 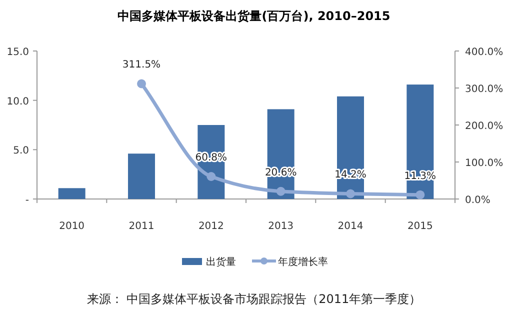 I want to click on x-tick-label: 2013, so click(x=281, y=226).